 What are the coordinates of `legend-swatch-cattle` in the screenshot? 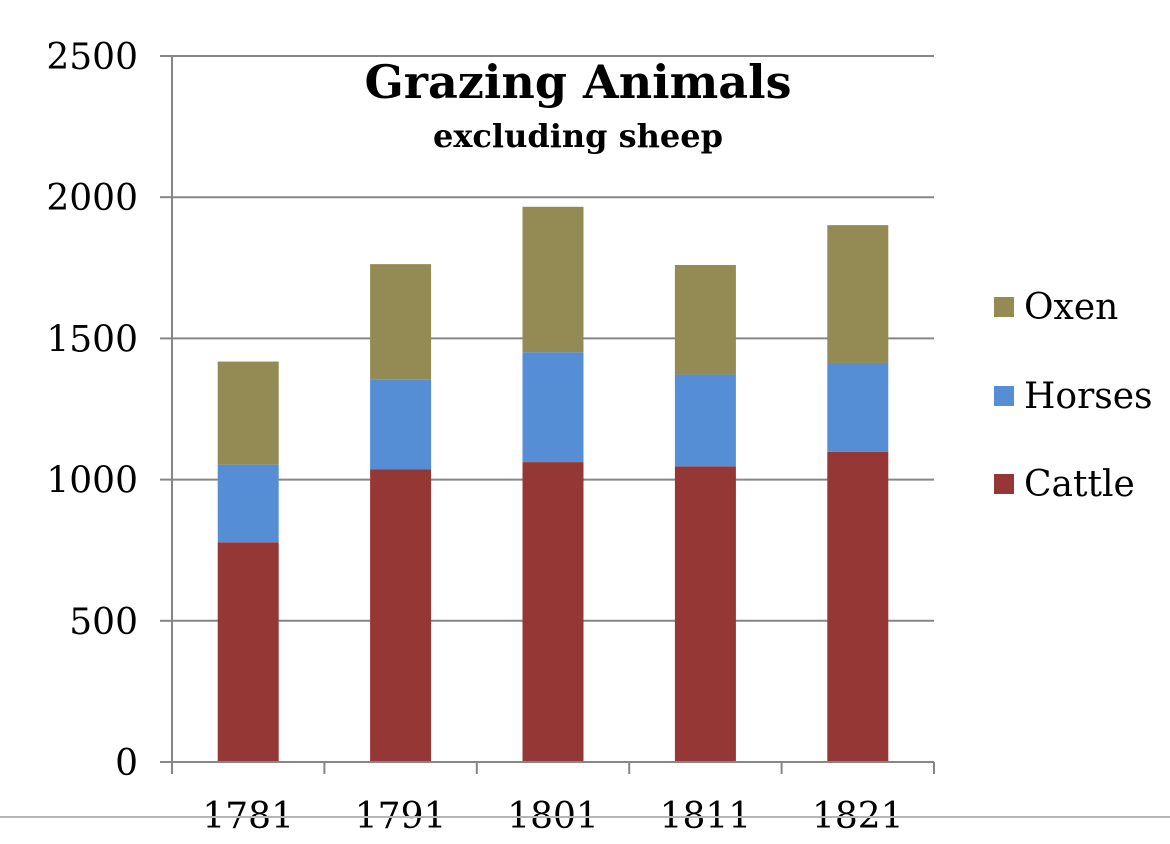 It's located at (1004, 484).